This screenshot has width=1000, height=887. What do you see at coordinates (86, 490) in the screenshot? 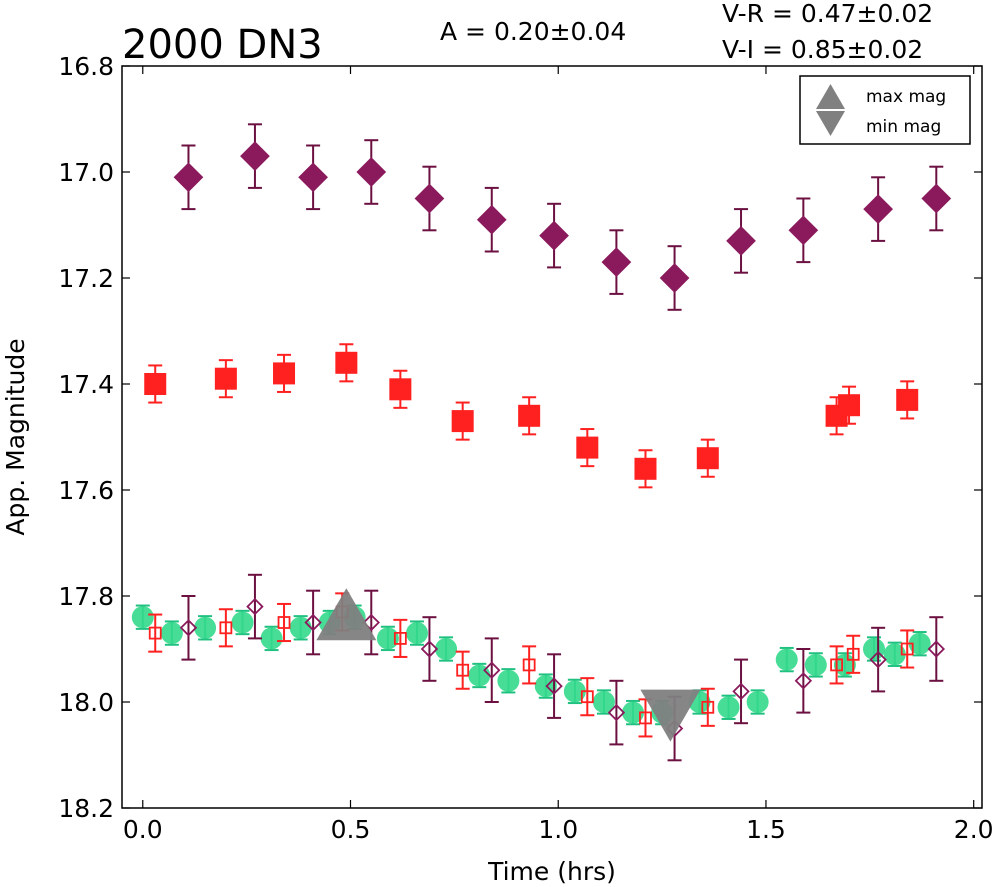
I see `y-tick-label: 17.6` at bounding box center [86, 490].